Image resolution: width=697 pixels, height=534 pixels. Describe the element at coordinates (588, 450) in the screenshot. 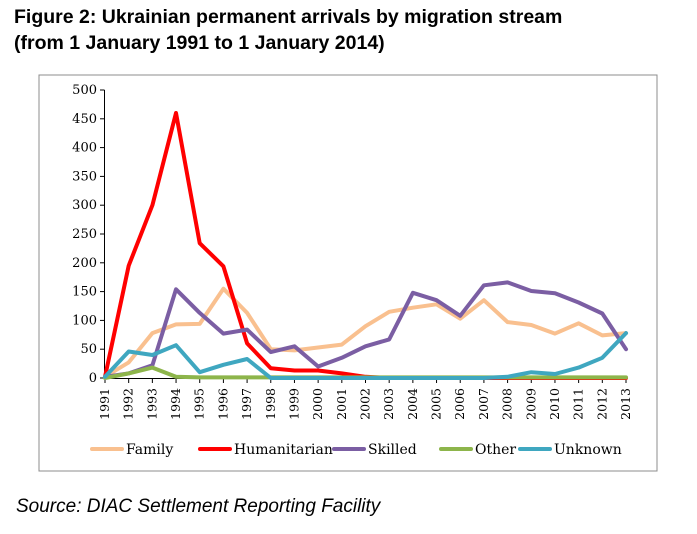

I see `legend-label-unknown: Unknown` at that location.